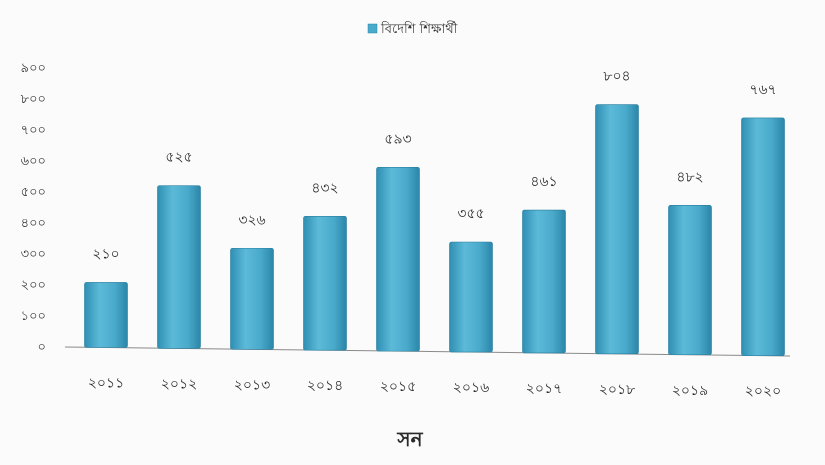  Describe the element at coordinates (252, 385) in the screenshot. I see `x-tick-label: ২০১৩` at that location.